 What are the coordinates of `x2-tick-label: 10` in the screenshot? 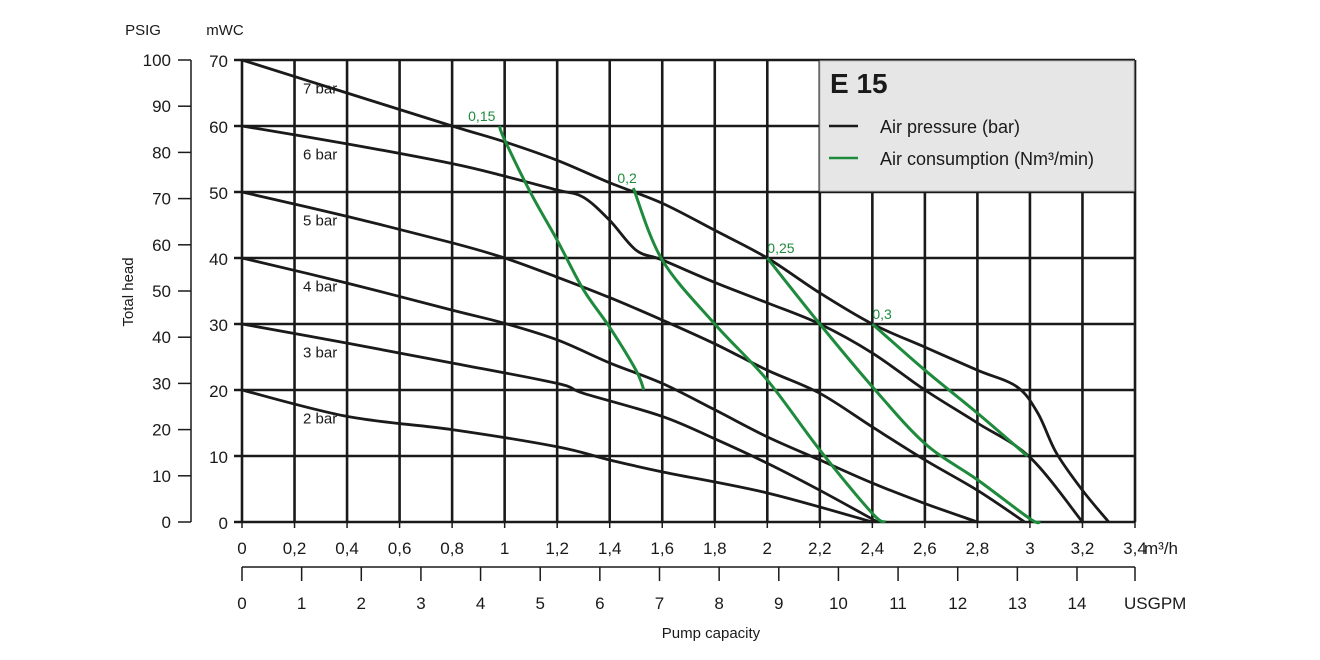 It's located at (838, 603).